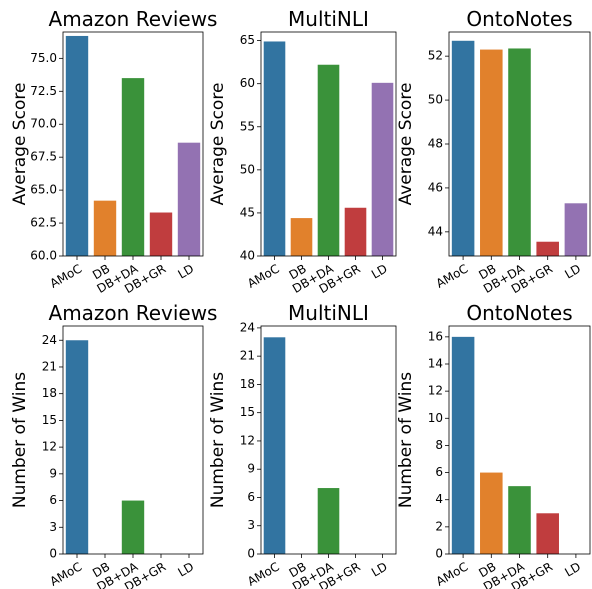  I want to click on y-tick-label: 48, so click(435, 144).